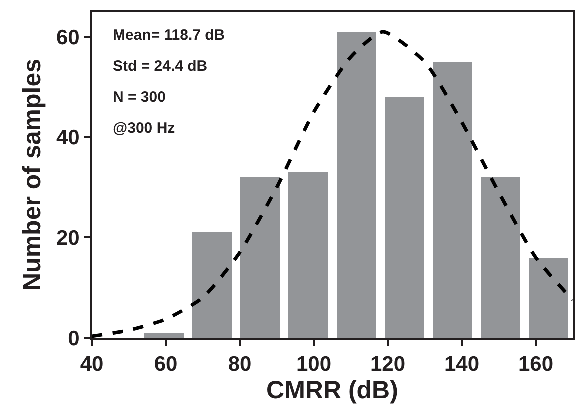 Image resolution: width=585 pixels, height=414 pixels. I want to click on annotation: @300 Hz, so click(144, 128).